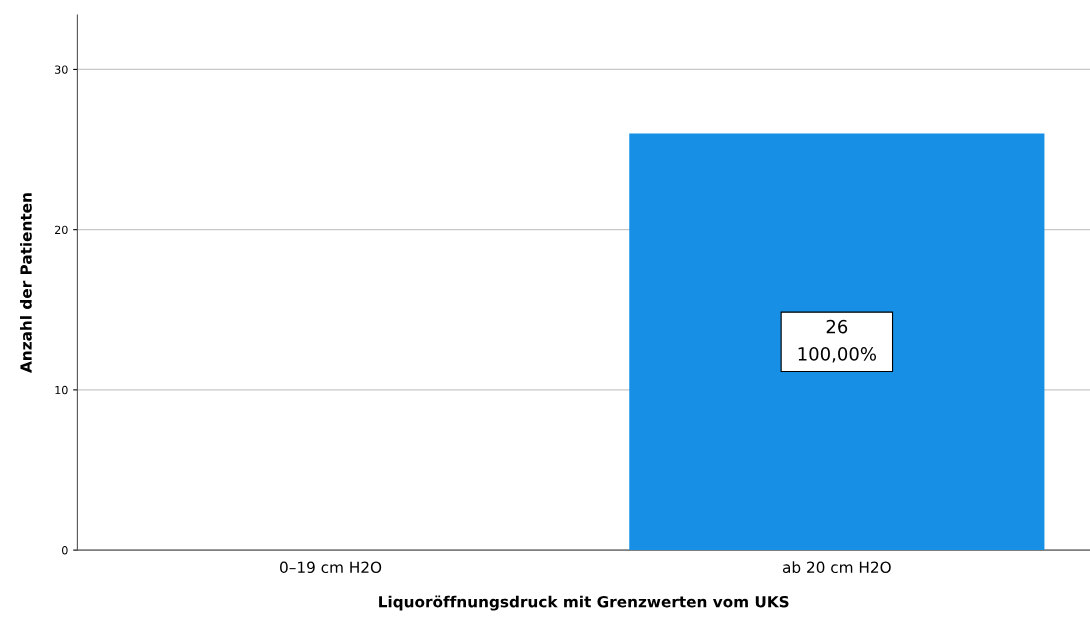 The width and height of the screenshot is (1090, 623). What do you see at coordinates (837, 326) in the screenshot?
I see `data-label: 26` at bounding box center [837, 326].